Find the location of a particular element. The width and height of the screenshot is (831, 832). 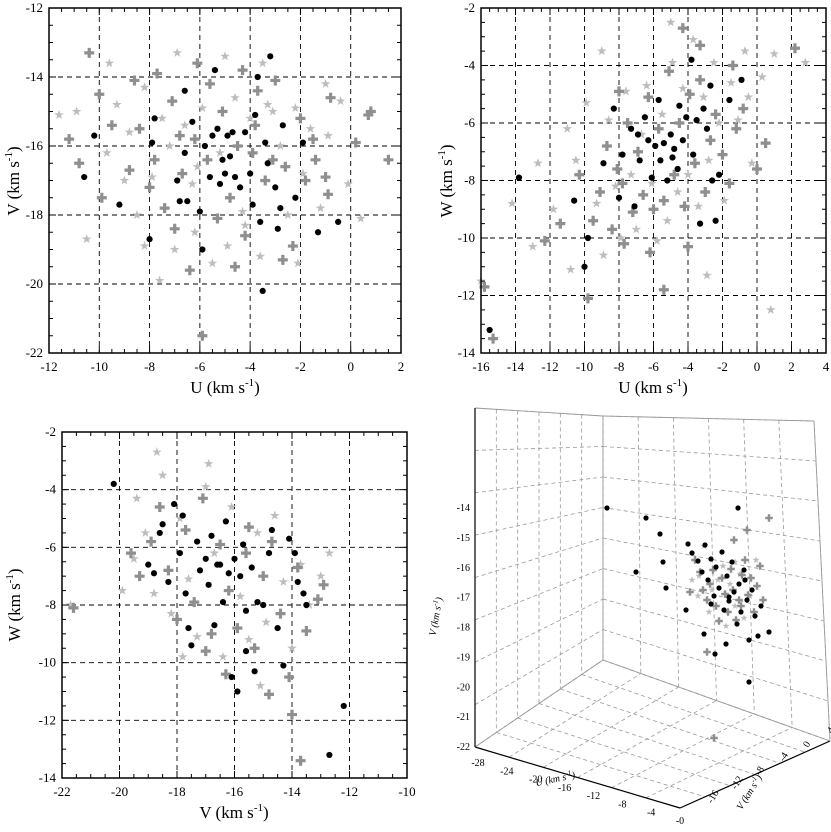

vw-xtick-label-4: -14 is located at coordinates (292, 791).